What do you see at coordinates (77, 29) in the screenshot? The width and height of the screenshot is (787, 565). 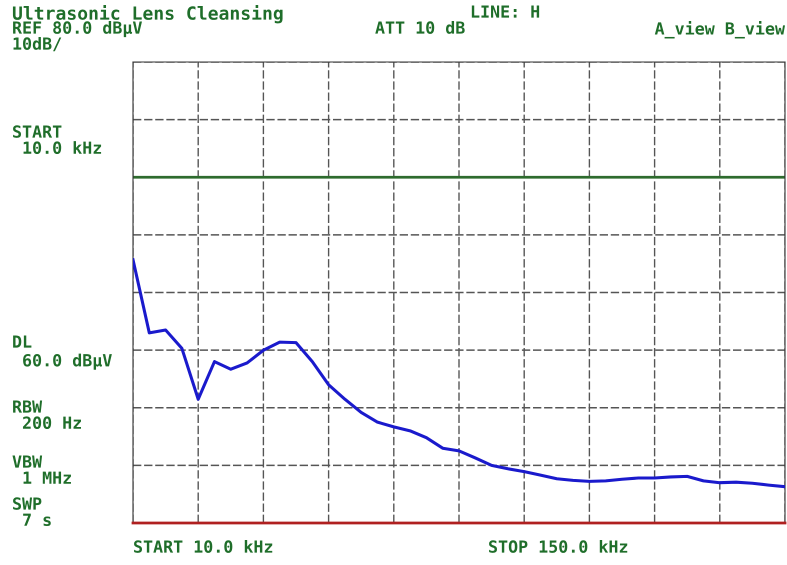 I see `text: REF 80.0 dBµV` at bounding box center [77, 29].